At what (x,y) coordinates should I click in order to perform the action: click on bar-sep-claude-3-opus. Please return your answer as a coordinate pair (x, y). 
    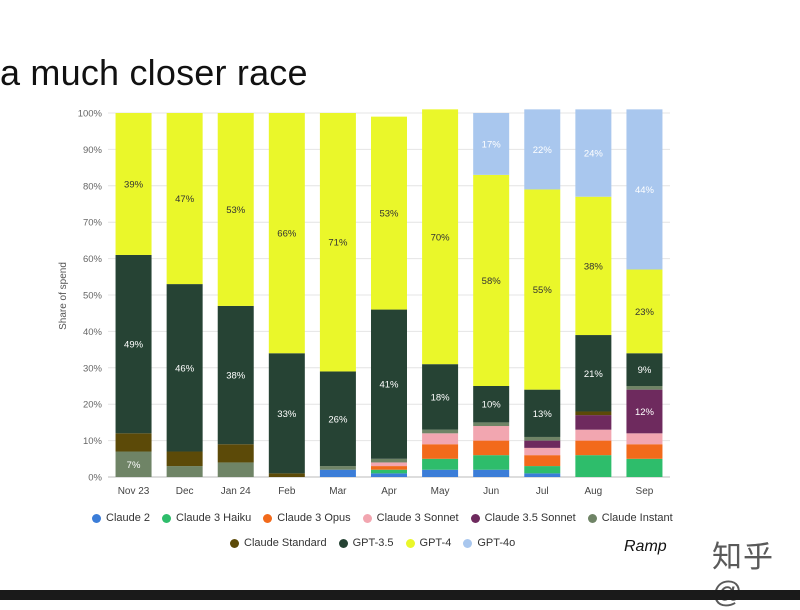
    Looking at the image, I should click on (644, 451).